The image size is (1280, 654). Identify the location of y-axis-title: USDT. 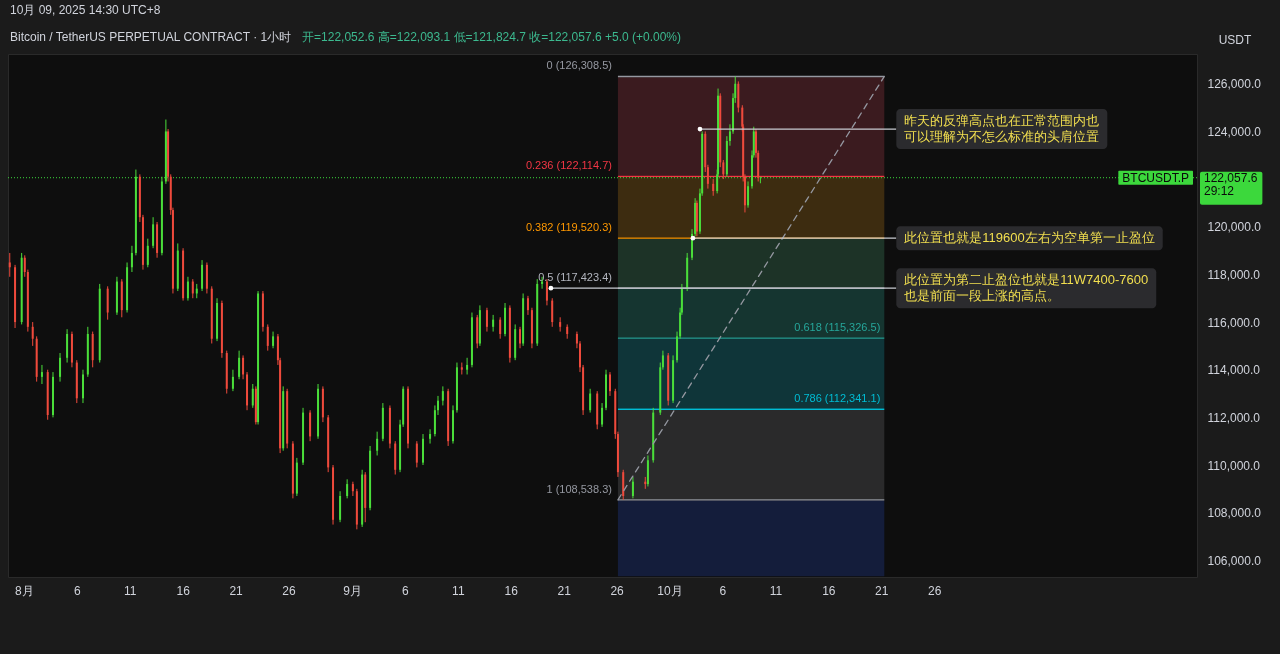
(1235, 40).